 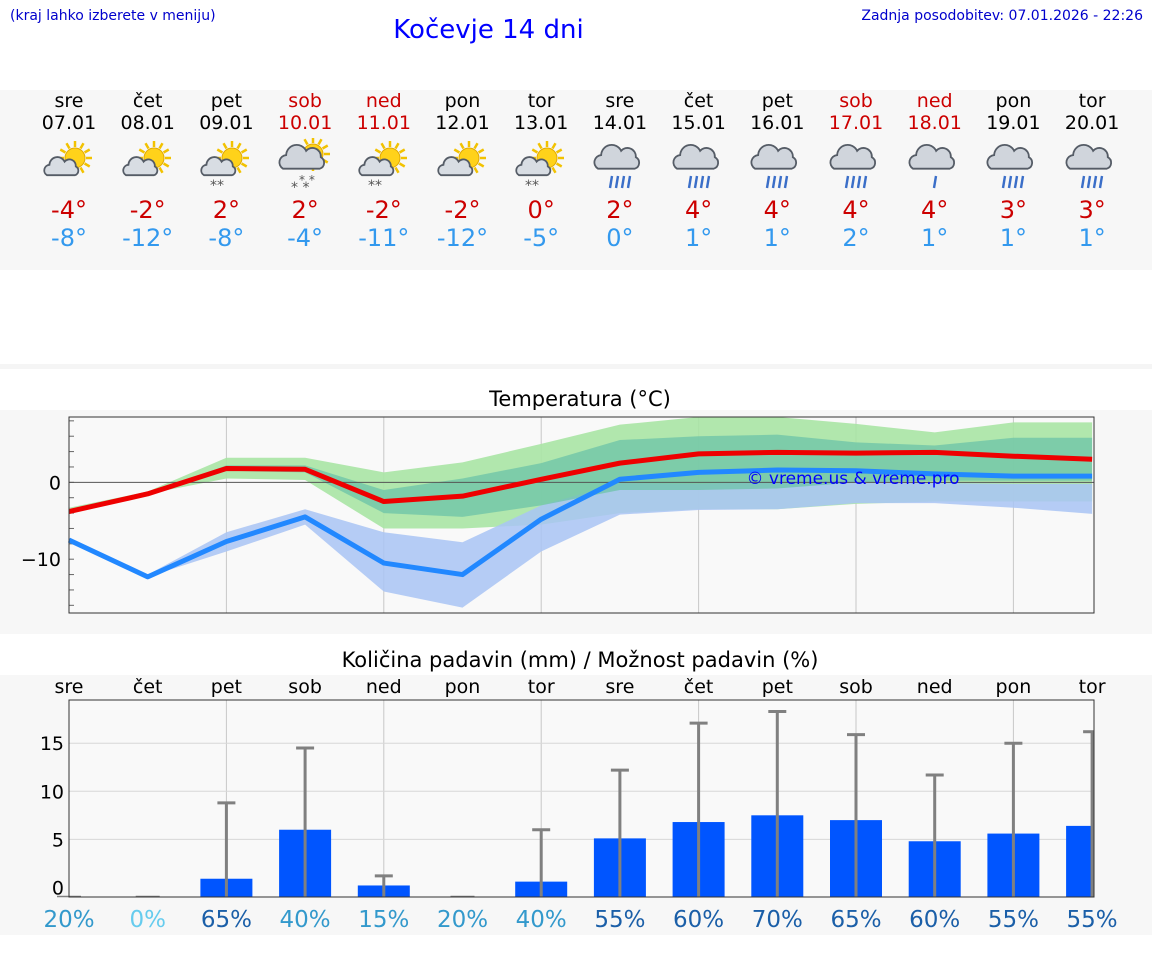 I want to click on day-date: 19.01, so click(x=1013, y=123).